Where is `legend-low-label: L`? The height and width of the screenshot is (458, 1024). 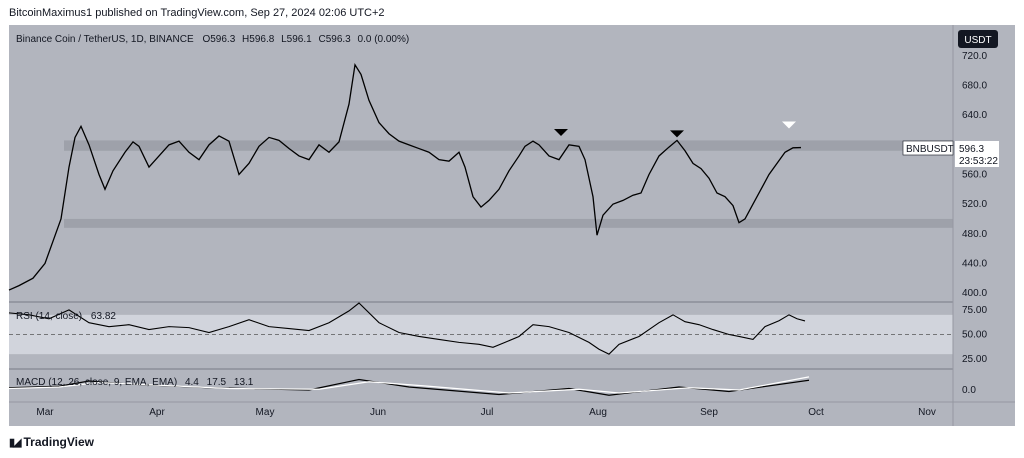
legend-low-label: L is located at coordinates (284, 39).